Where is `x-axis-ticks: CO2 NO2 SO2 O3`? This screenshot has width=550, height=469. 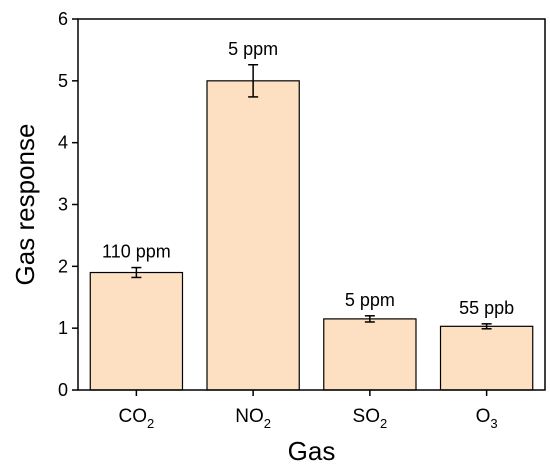 x-axis-ticks: CO2 NO2 SO2 O3 is located at coordinates (308, 410).